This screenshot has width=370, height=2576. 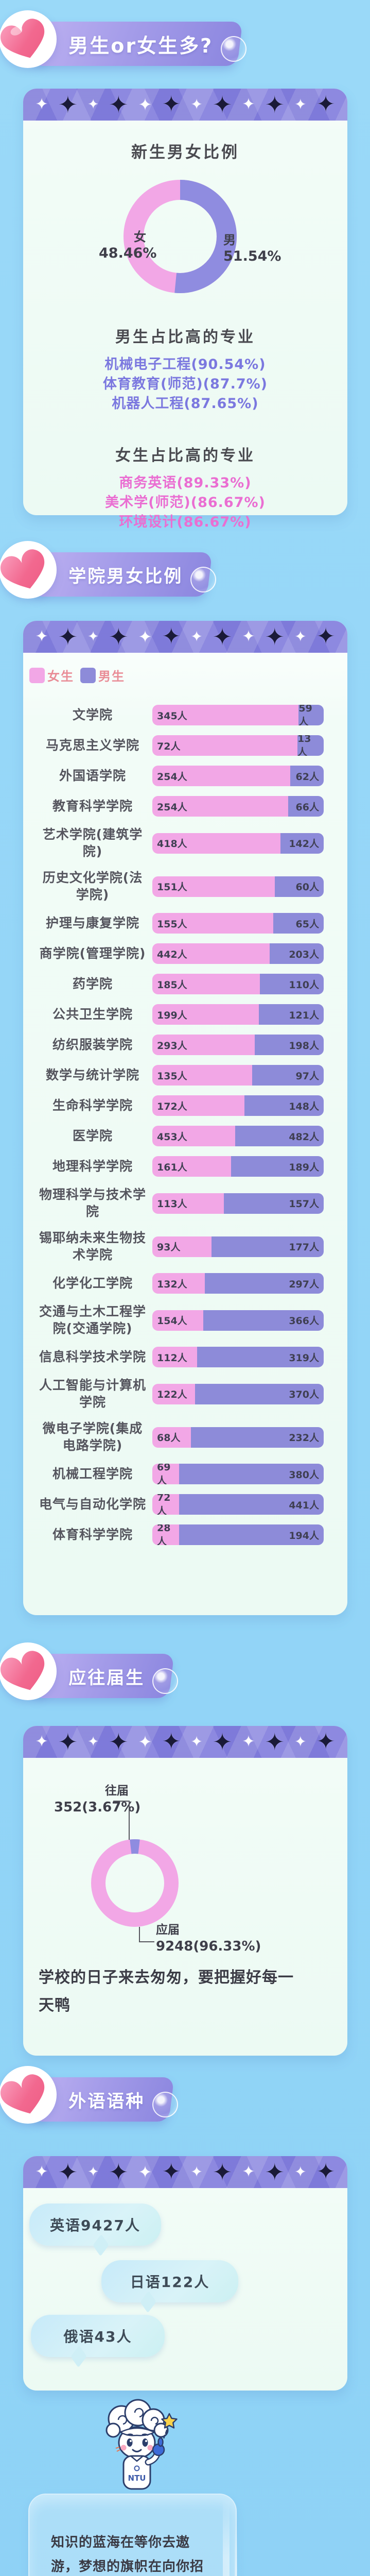 What do you see at coordinates (188, 1204) in the screenshot?
I see `female-segment: 113人` at bounding box center [188, 1204].